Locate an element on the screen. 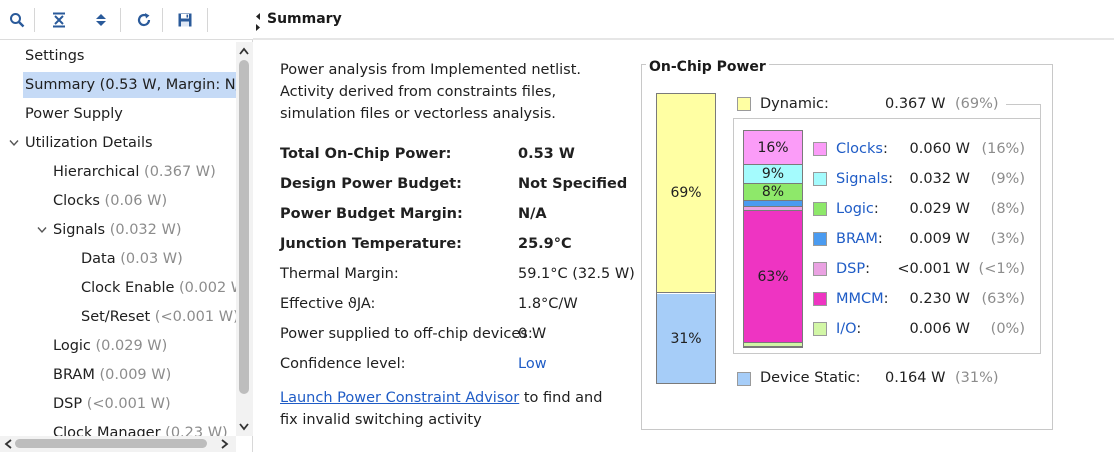 Image resolution: width=1114 pixels, height=452 pixels. component-link: I/O is located at coordinates (846, 329).